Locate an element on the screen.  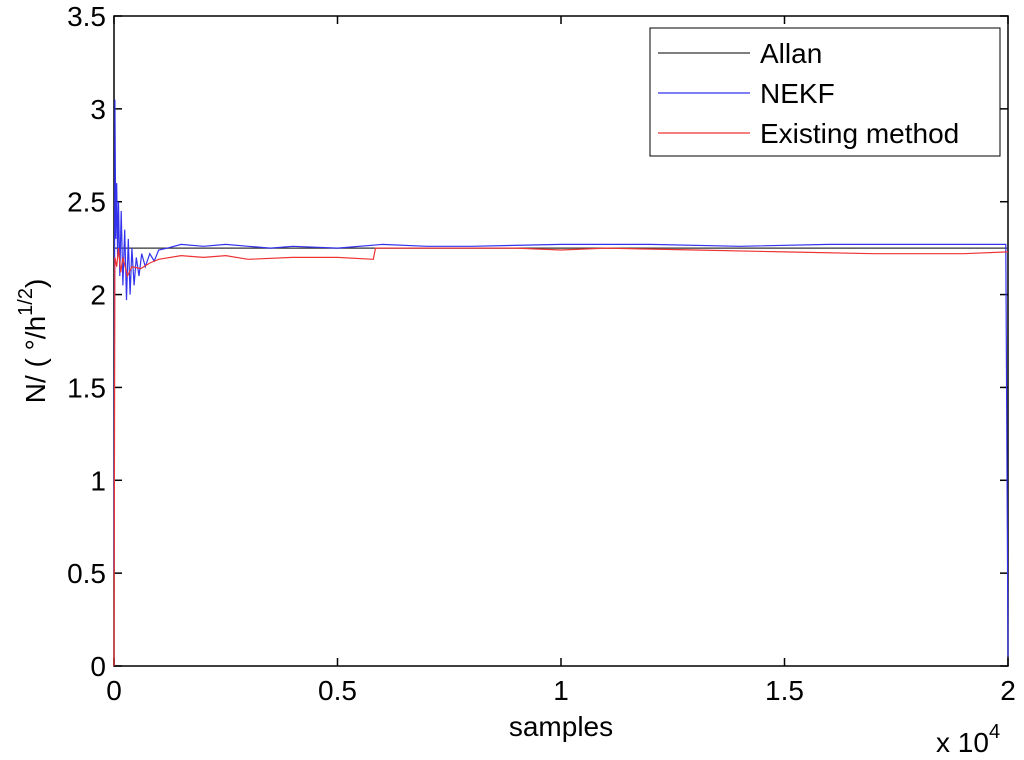
x-axis-multiplier: x 104 is located at coordinates (968, 739).